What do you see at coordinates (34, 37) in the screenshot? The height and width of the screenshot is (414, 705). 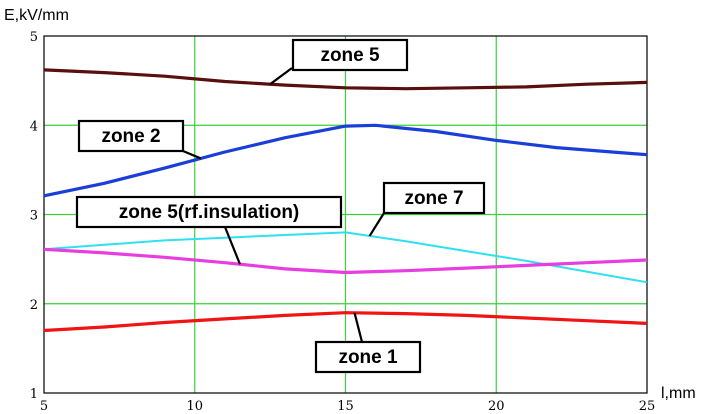 I see `y-tick-label: 5` at bounding box center [34, 37].